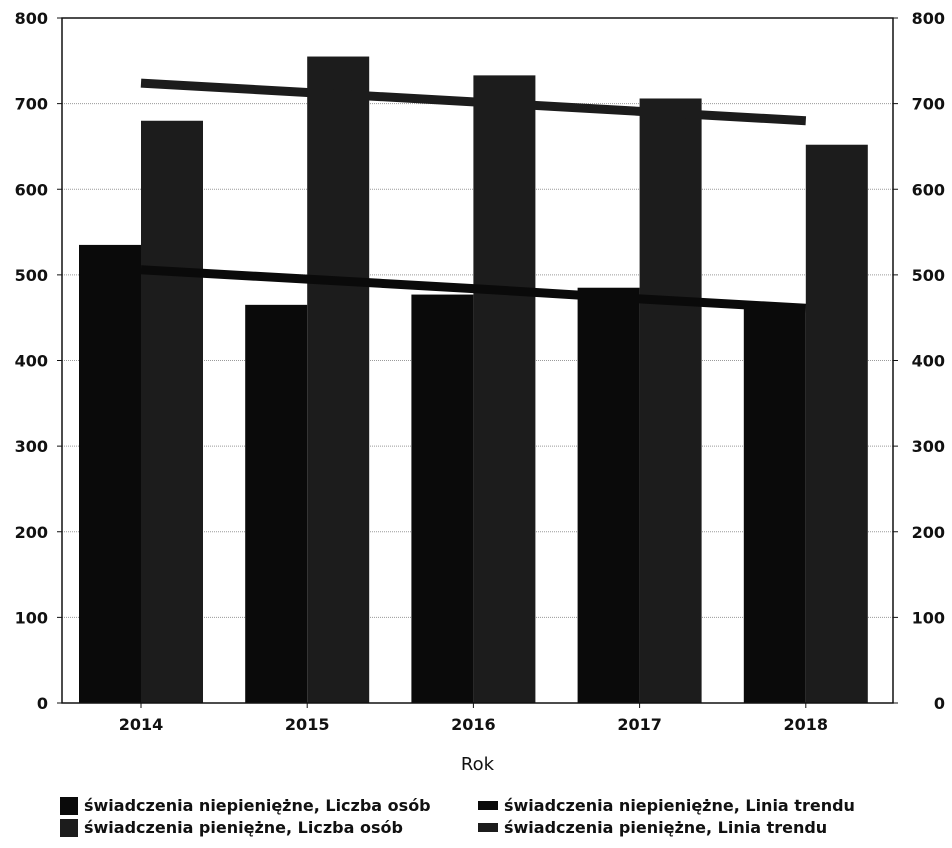 The height and width of the screenshot is (848, 952). Describe the element at coordinates (141, 724) in the screenshot. I see `x-tick-label: 2014` at that location.